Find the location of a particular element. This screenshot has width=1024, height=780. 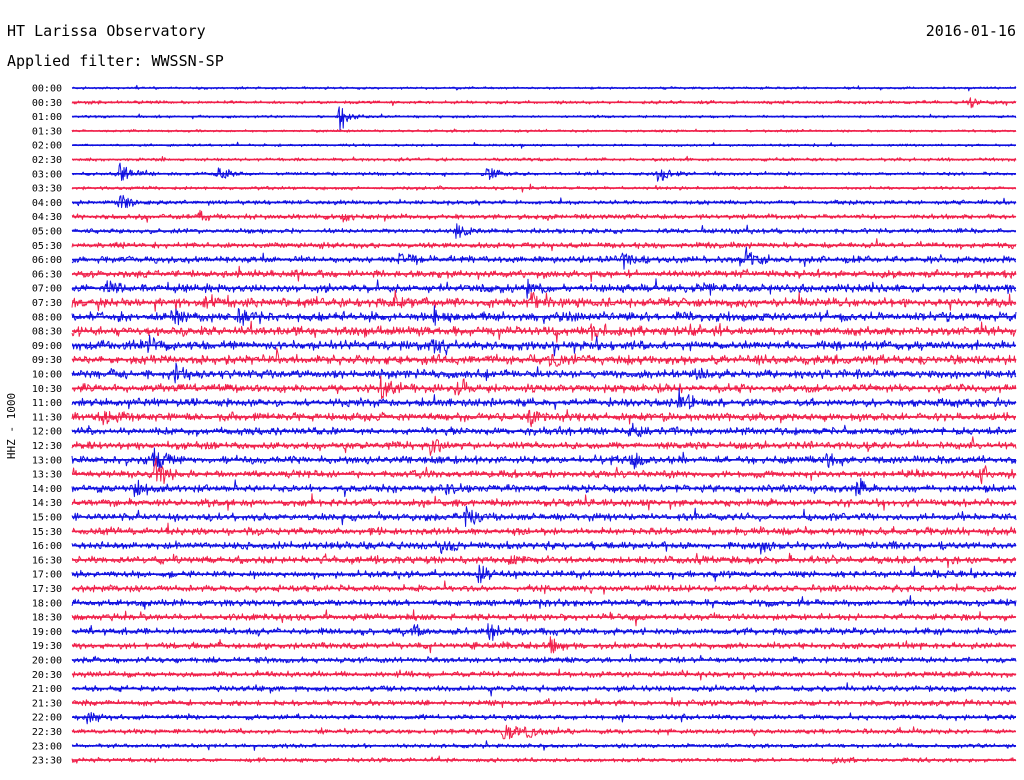

tick-label-1000: 10:00 is located at coordinates (47, 375).